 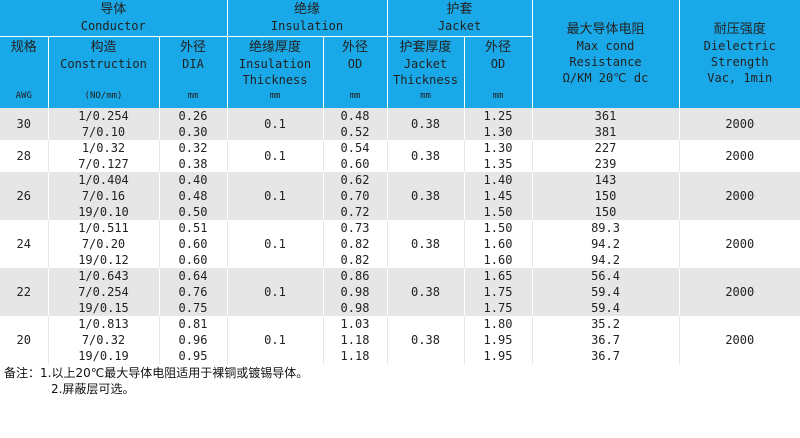 What do you see at coordinates (24, 340) in the screenshot?
I see `awg-cell: 20` at bounding box center [24, 340].